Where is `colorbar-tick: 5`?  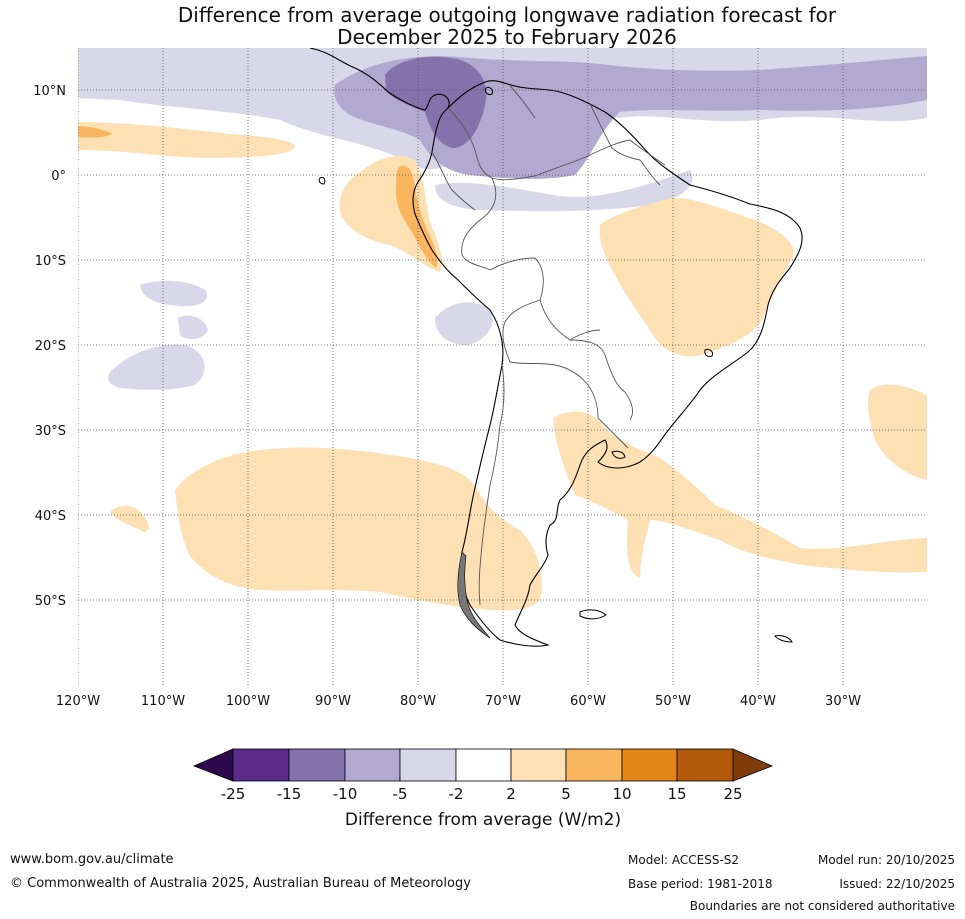 colorbar-tick: 5 is located at coordinates (566, 794).